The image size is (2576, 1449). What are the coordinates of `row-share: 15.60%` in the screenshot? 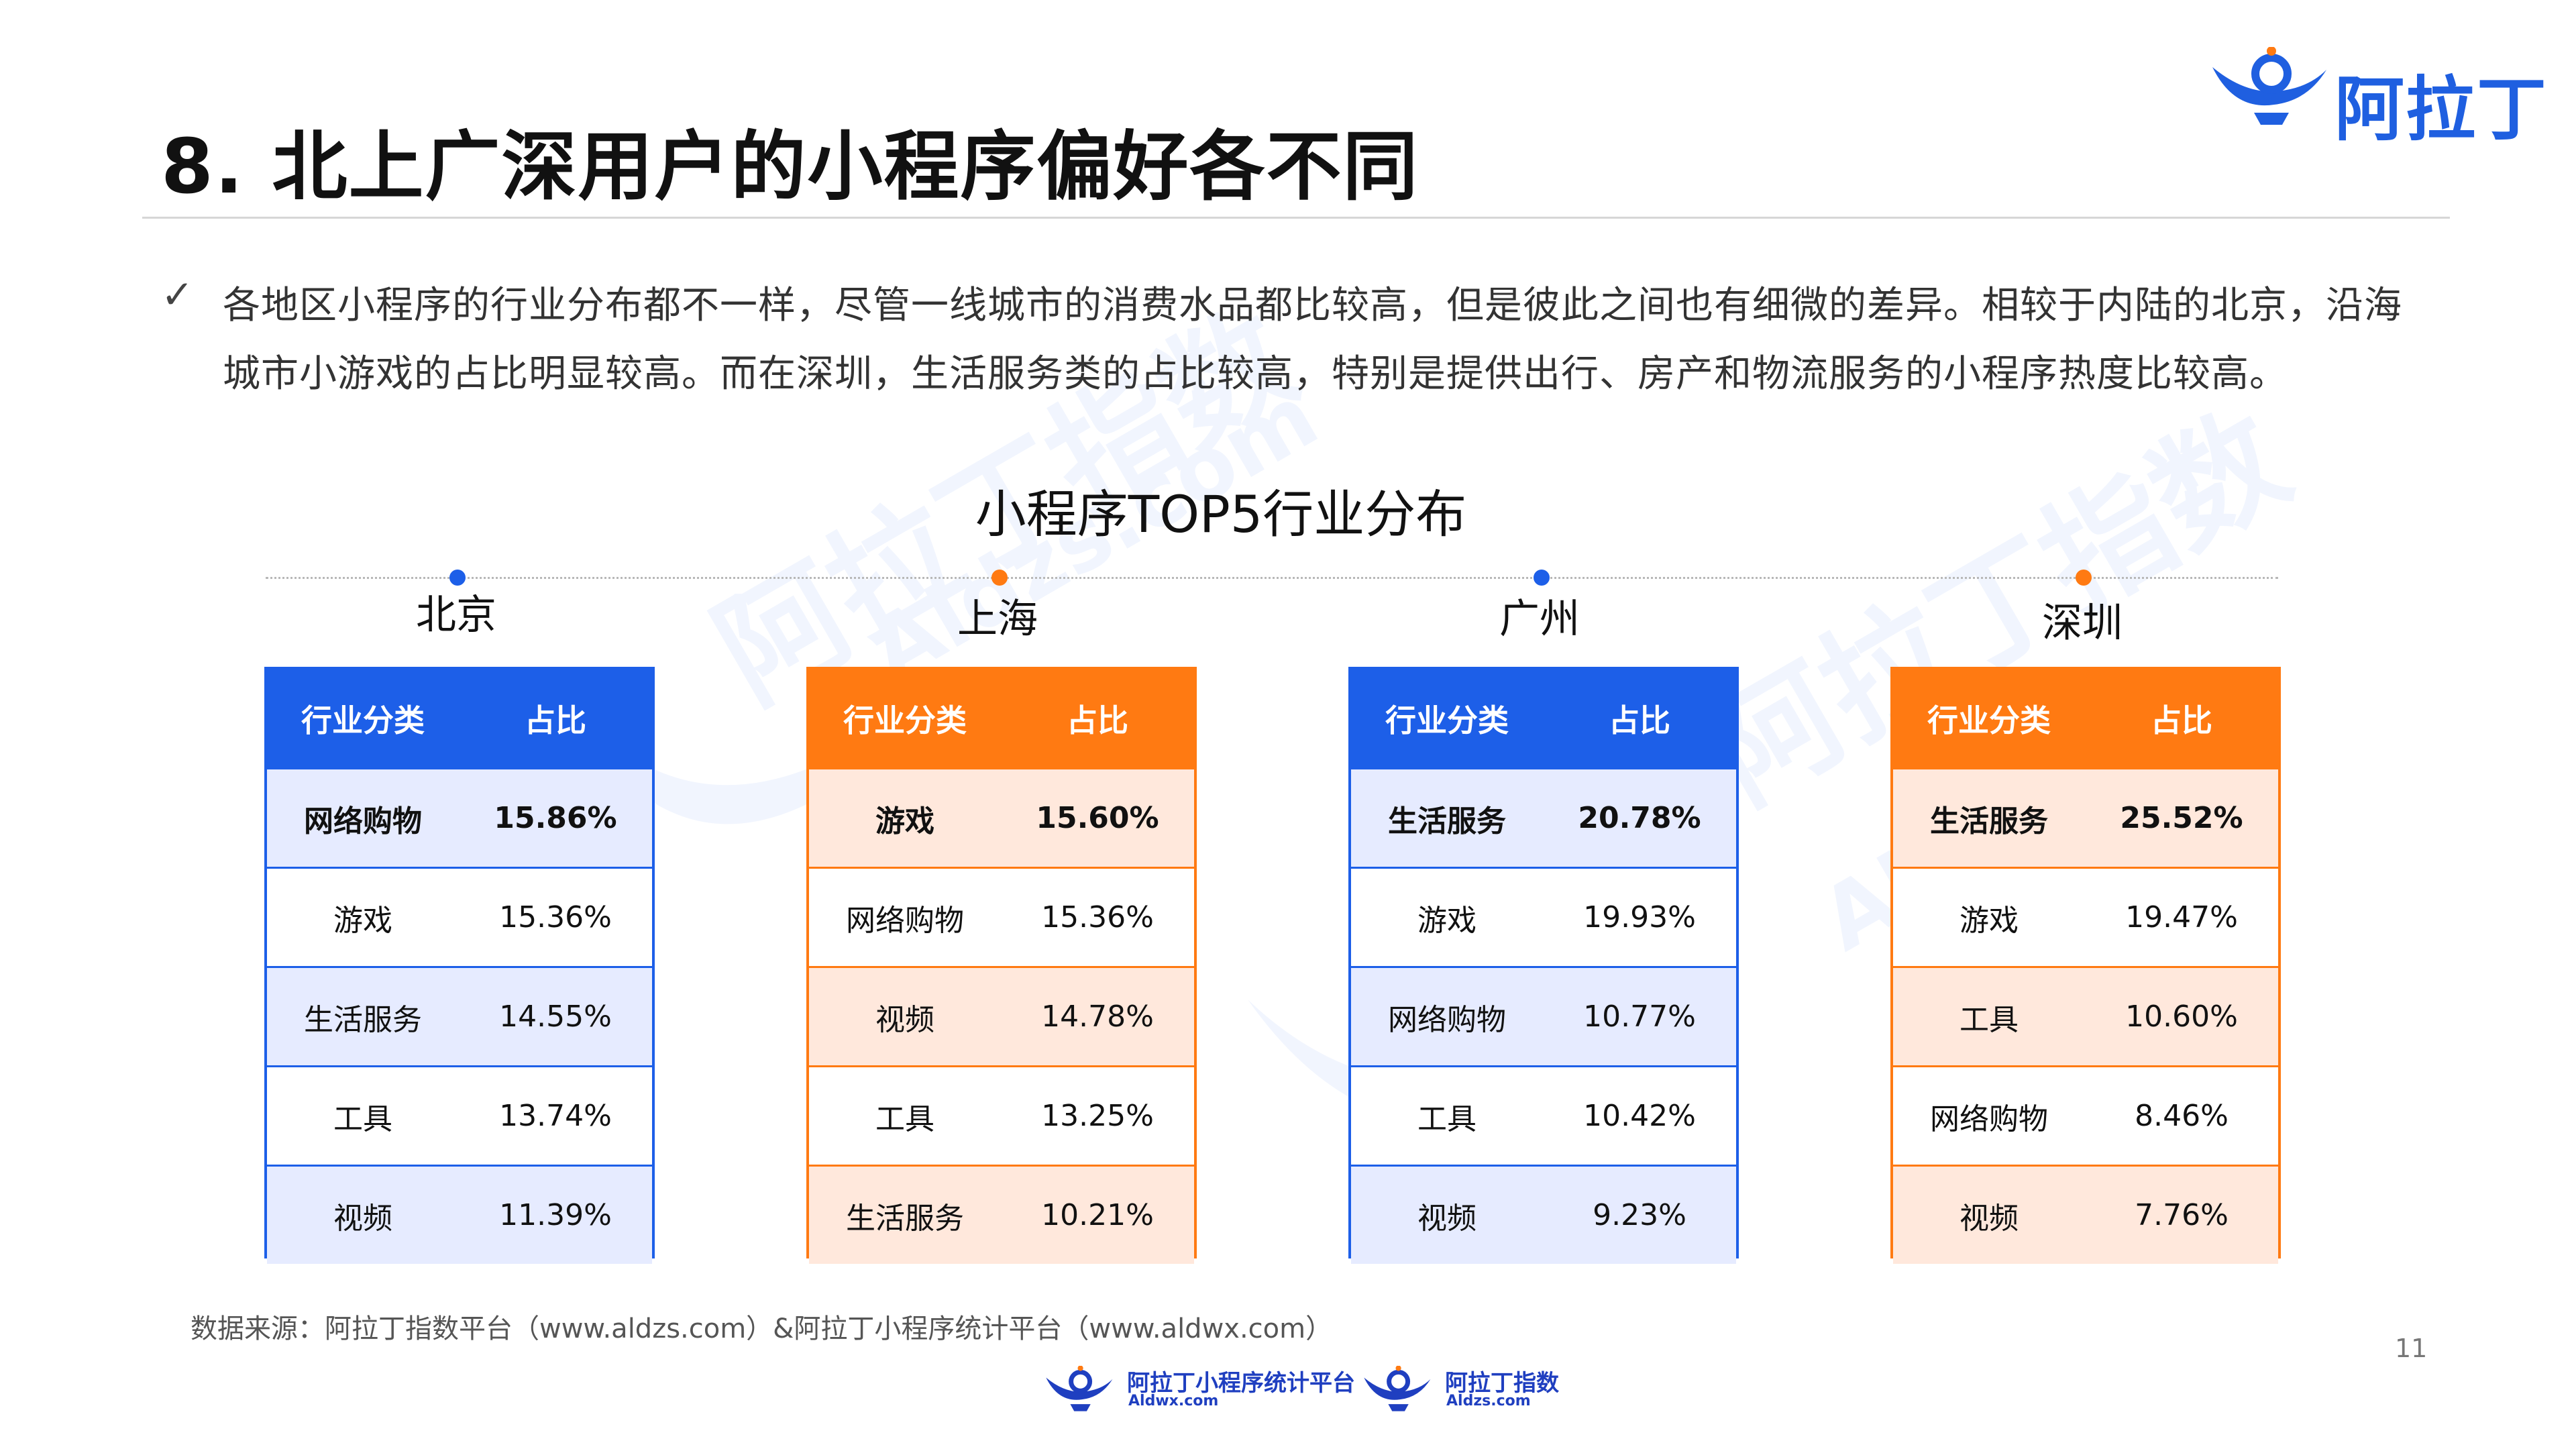 It's located at (1097, 818).